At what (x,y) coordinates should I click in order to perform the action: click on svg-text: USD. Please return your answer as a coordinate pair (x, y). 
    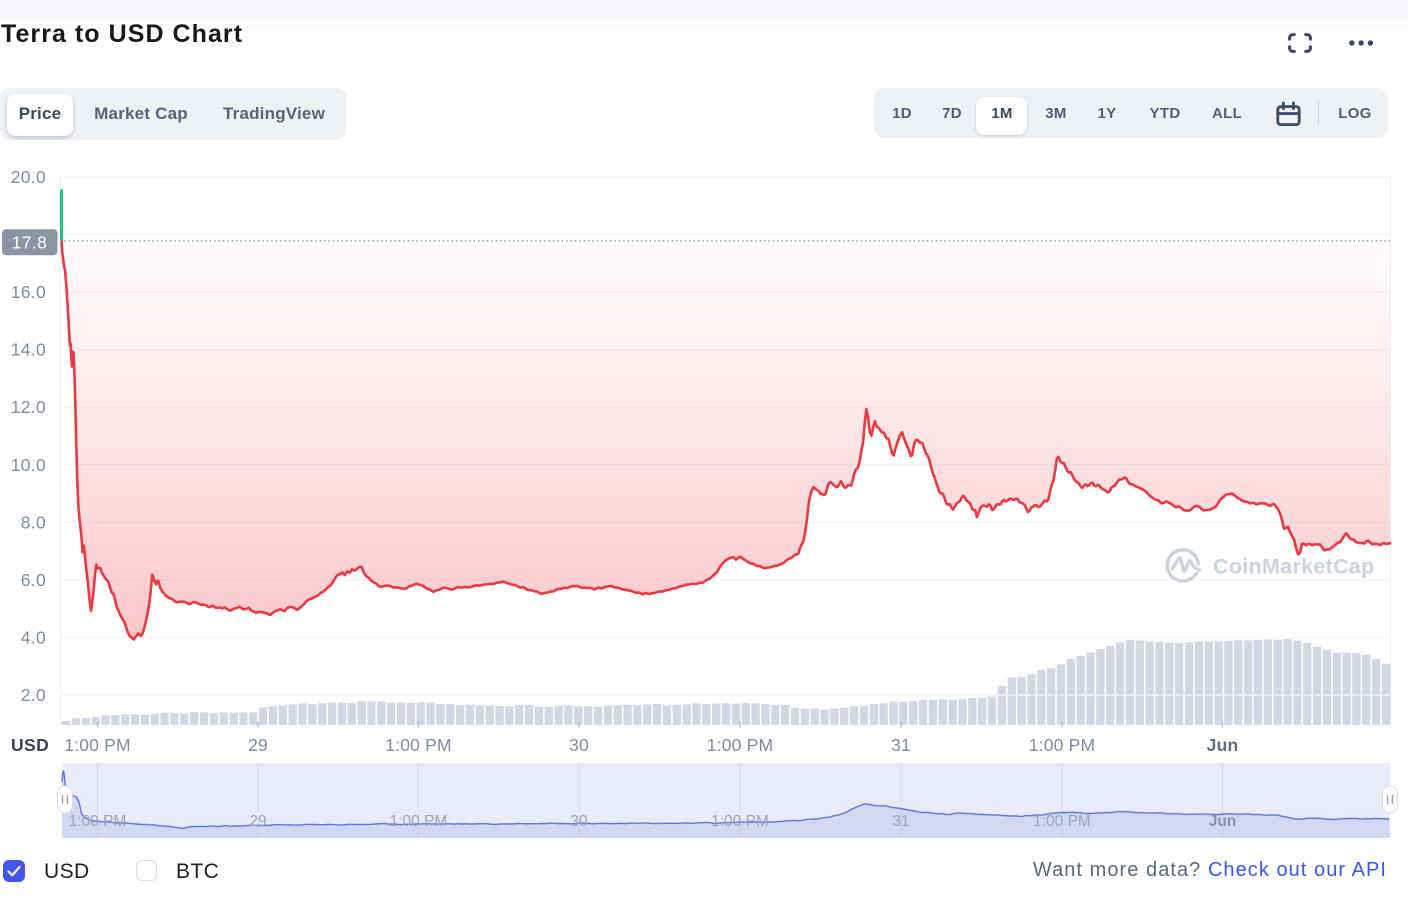
    Looking at the image, I should click on (30, 745).